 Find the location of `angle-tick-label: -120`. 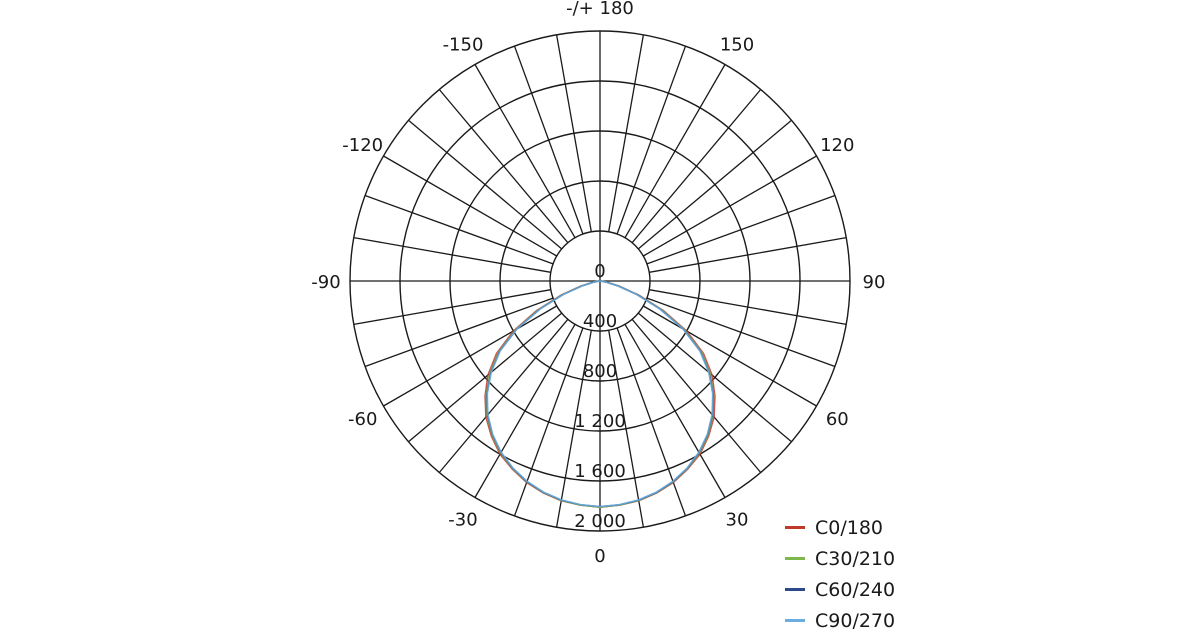

angle-tick-label: -120 is located at coordinates (362, 145).